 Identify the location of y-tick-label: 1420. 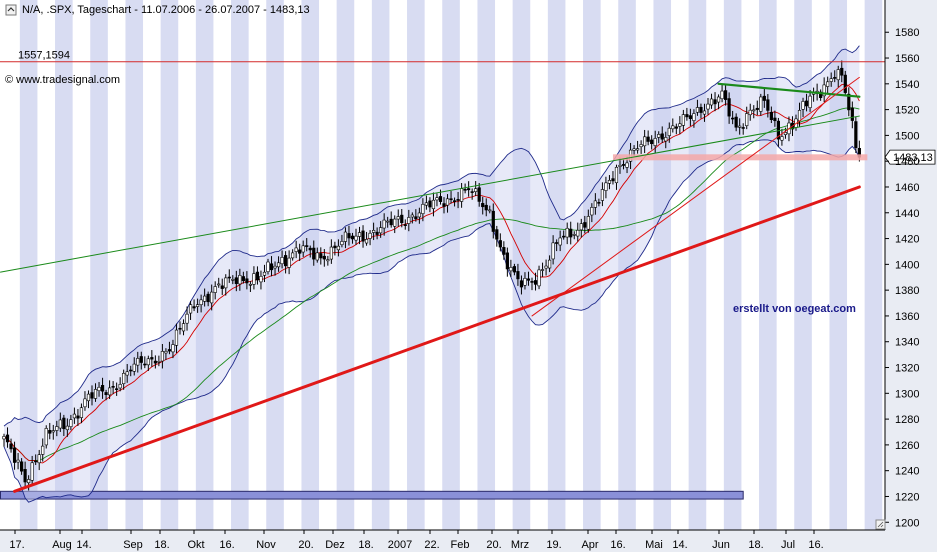
(907, 240).